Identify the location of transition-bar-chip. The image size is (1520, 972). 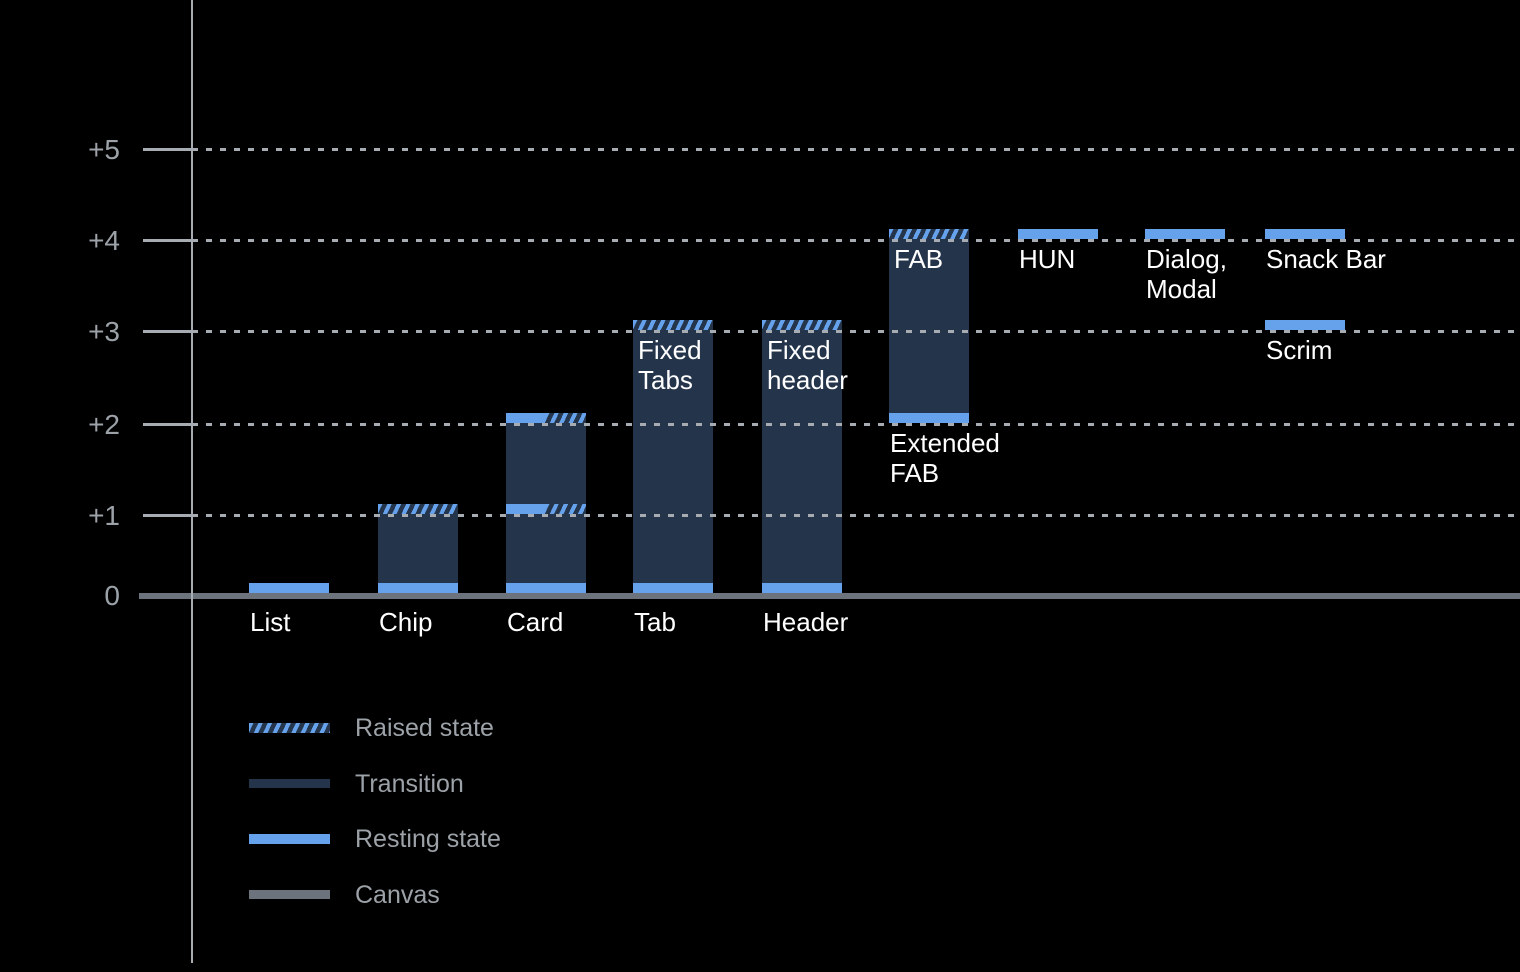
(418, 553).